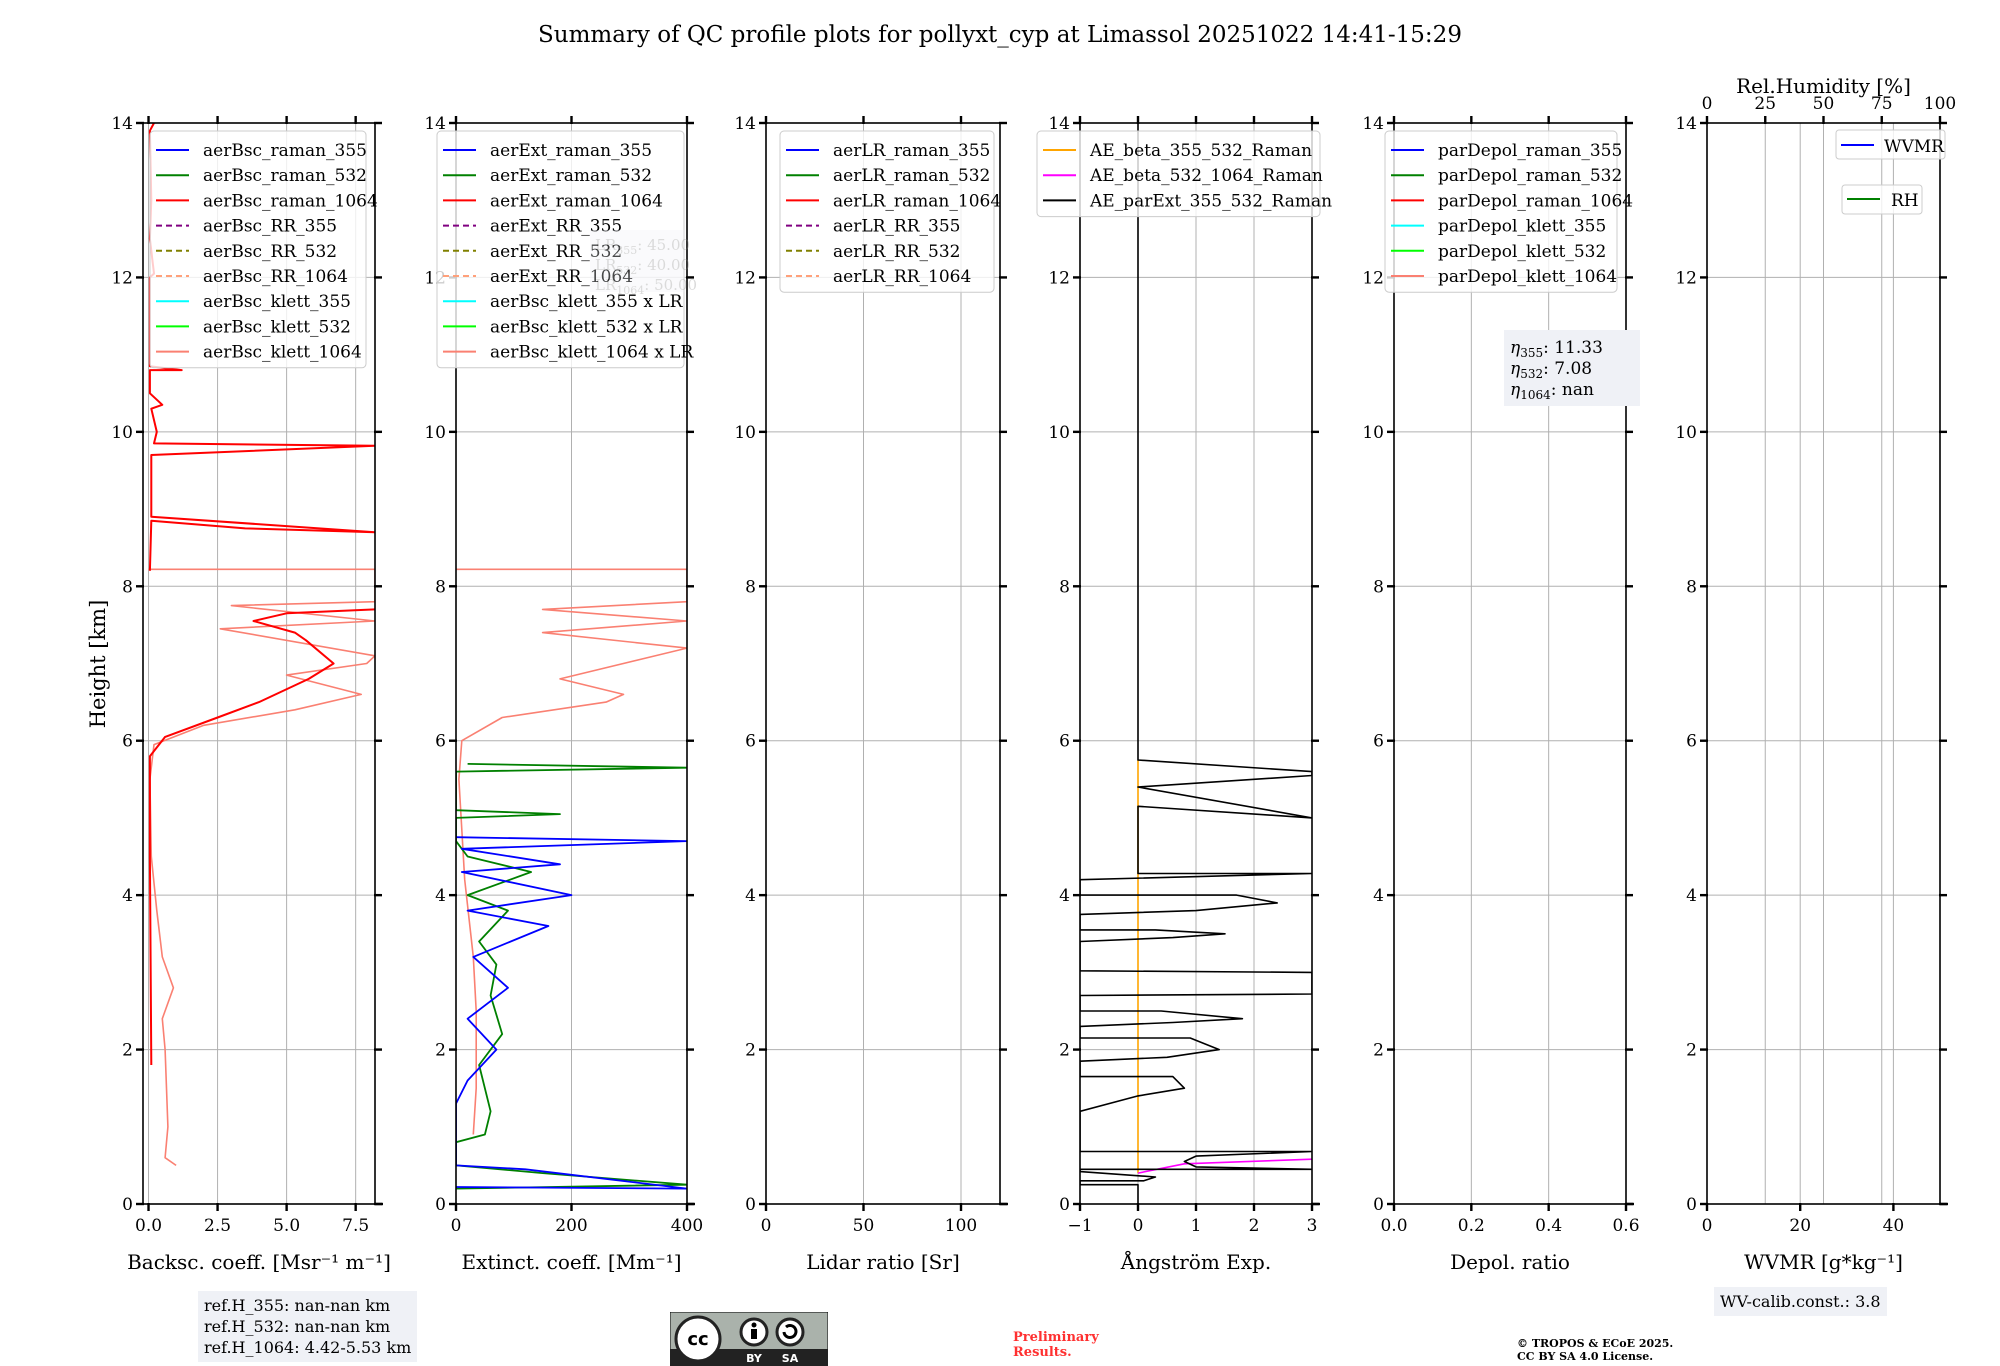  What do you see at coordinates (1691, 896) in the screenshot?
I see `y-tick-label: 4` at bounding box center [1691, 896].